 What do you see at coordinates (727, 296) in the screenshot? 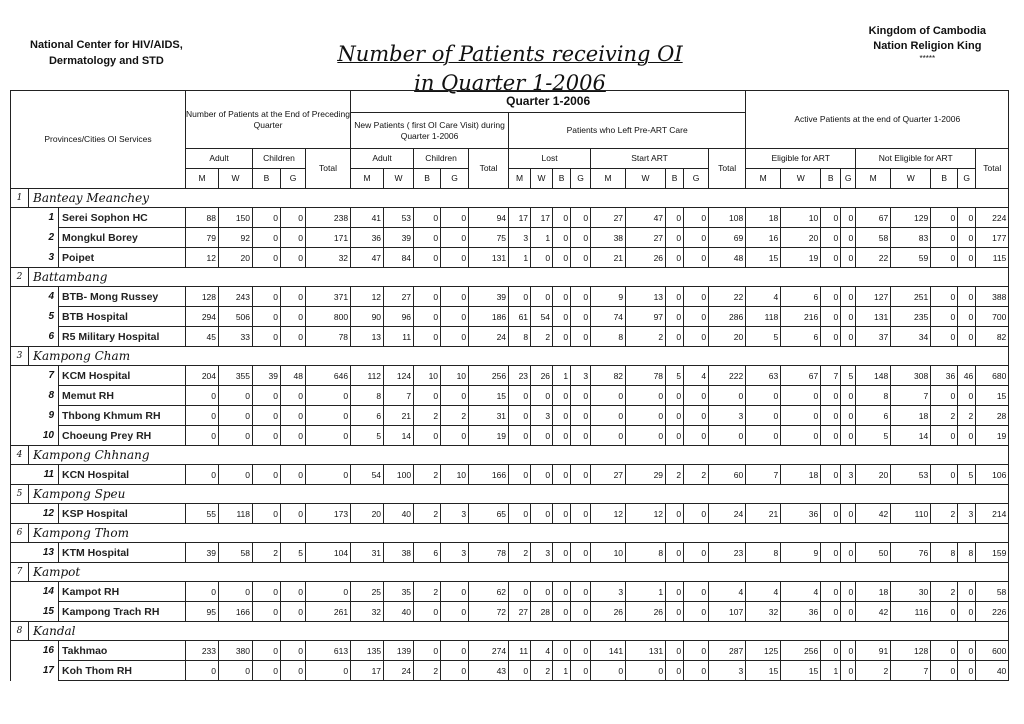
I see `value-cell: 22` at bounding box center [727, 296].